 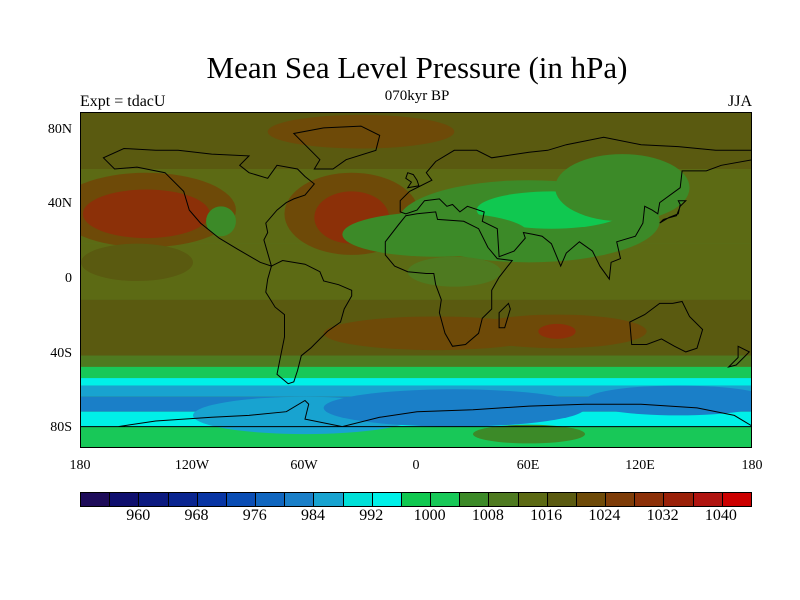 What do you see at coordinates (371, 515) in the screenshot?
I see `colorbar-tick-label: 992` at bounding box center [371, 515].